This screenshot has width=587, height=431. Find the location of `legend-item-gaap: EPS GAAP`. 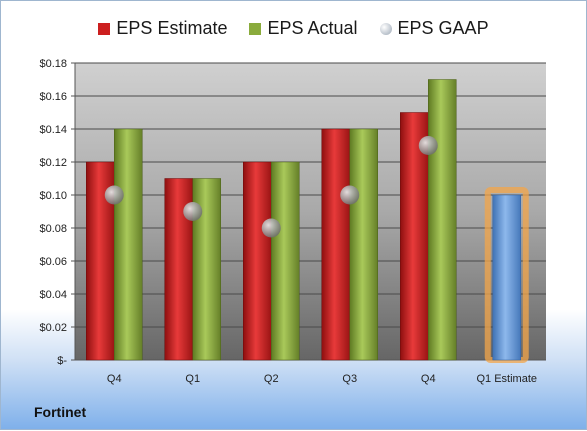

legend-item-gaap: EPS GAAP is located at coordinates (434, 28).